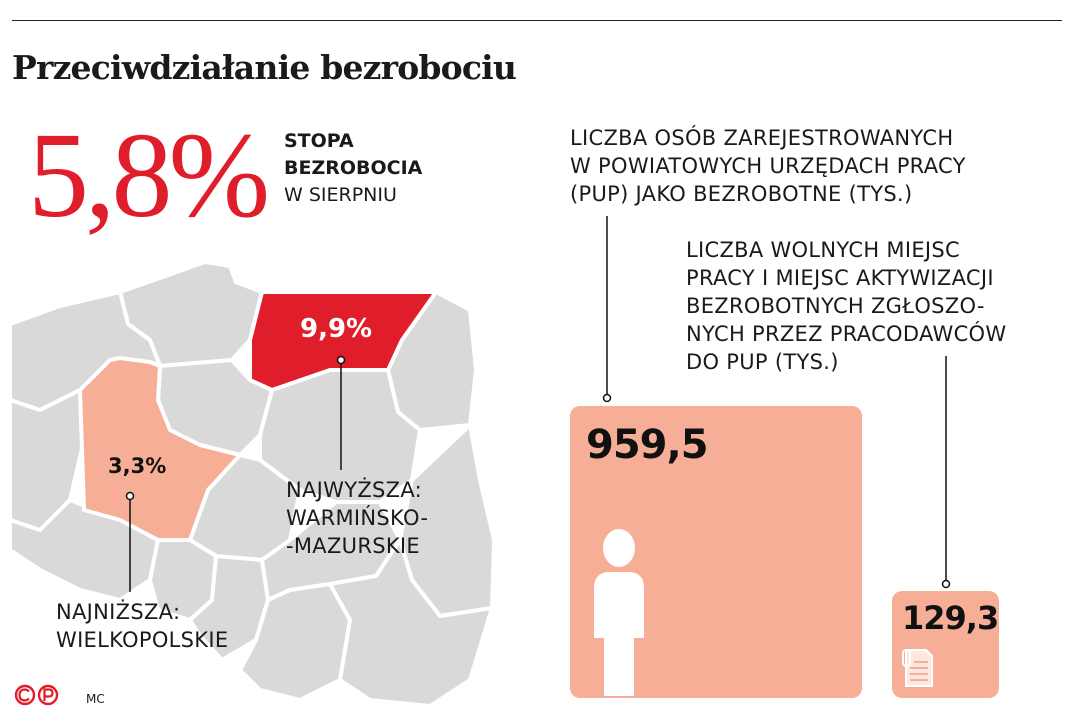 The image size is (1088, 725). I want to click on vacancies-label-line5: DO PUP (TYS.), so click(762, 362).